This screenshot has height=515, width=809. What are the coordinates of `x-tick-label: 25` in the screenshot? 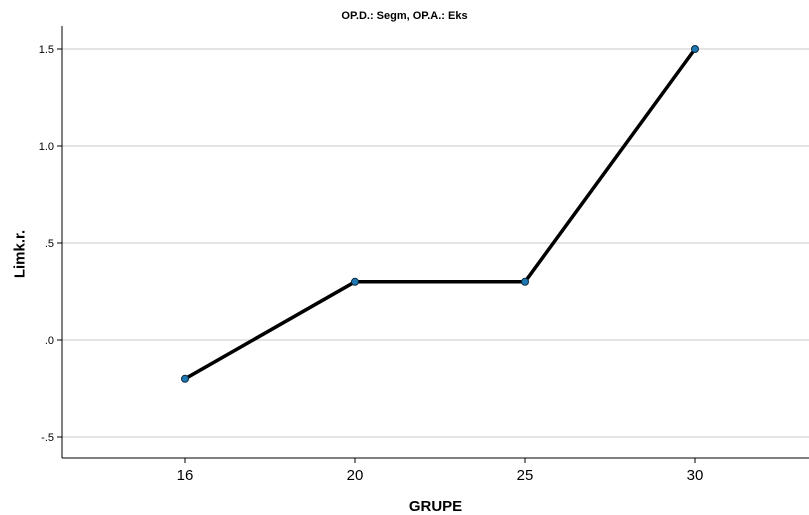 It's located at (525, 475).